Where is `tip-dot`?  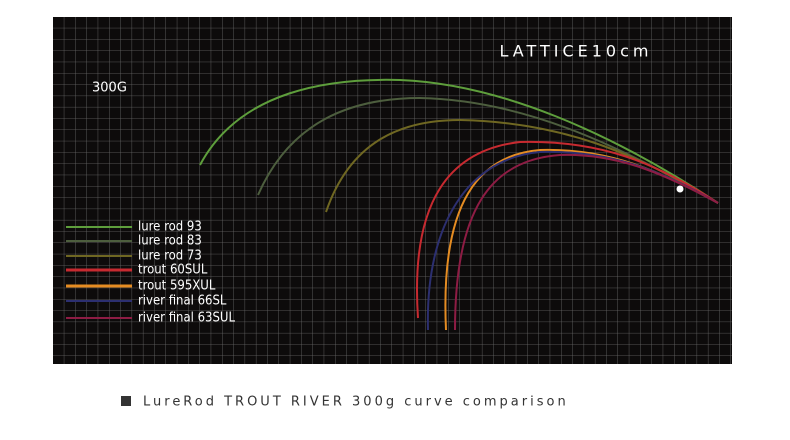 tip-dot is located at coordinates (680, 189).